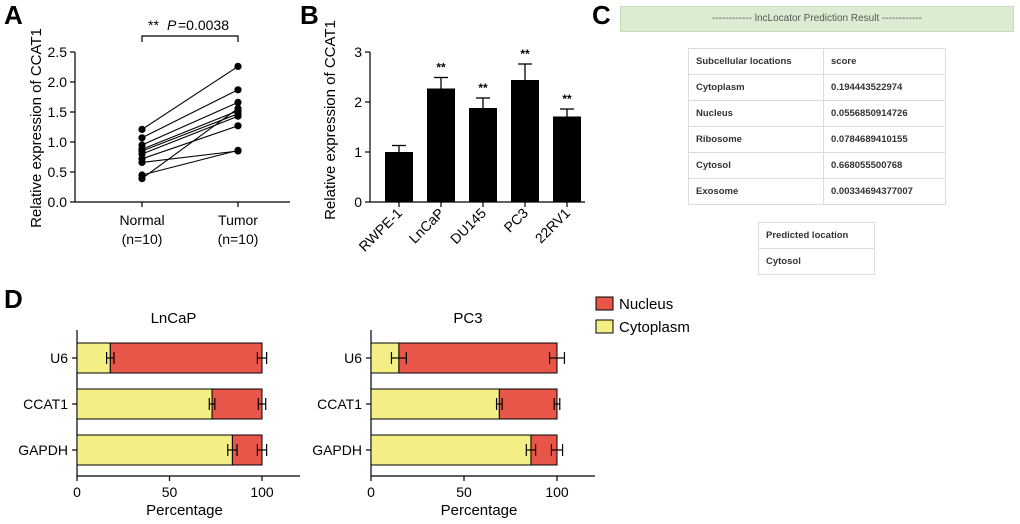 The image size is (1020, 524). Describe the element at coordinates (884, 191) in the screenshot. I see `cell-score: 0.00334694377007` at that location.